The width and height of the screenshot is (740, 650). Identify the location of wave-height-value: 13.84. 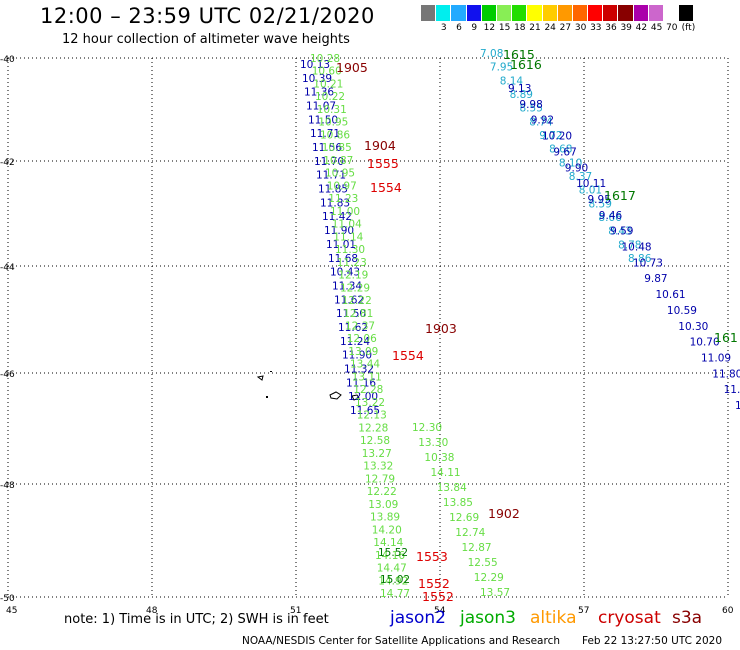
(452, 488).